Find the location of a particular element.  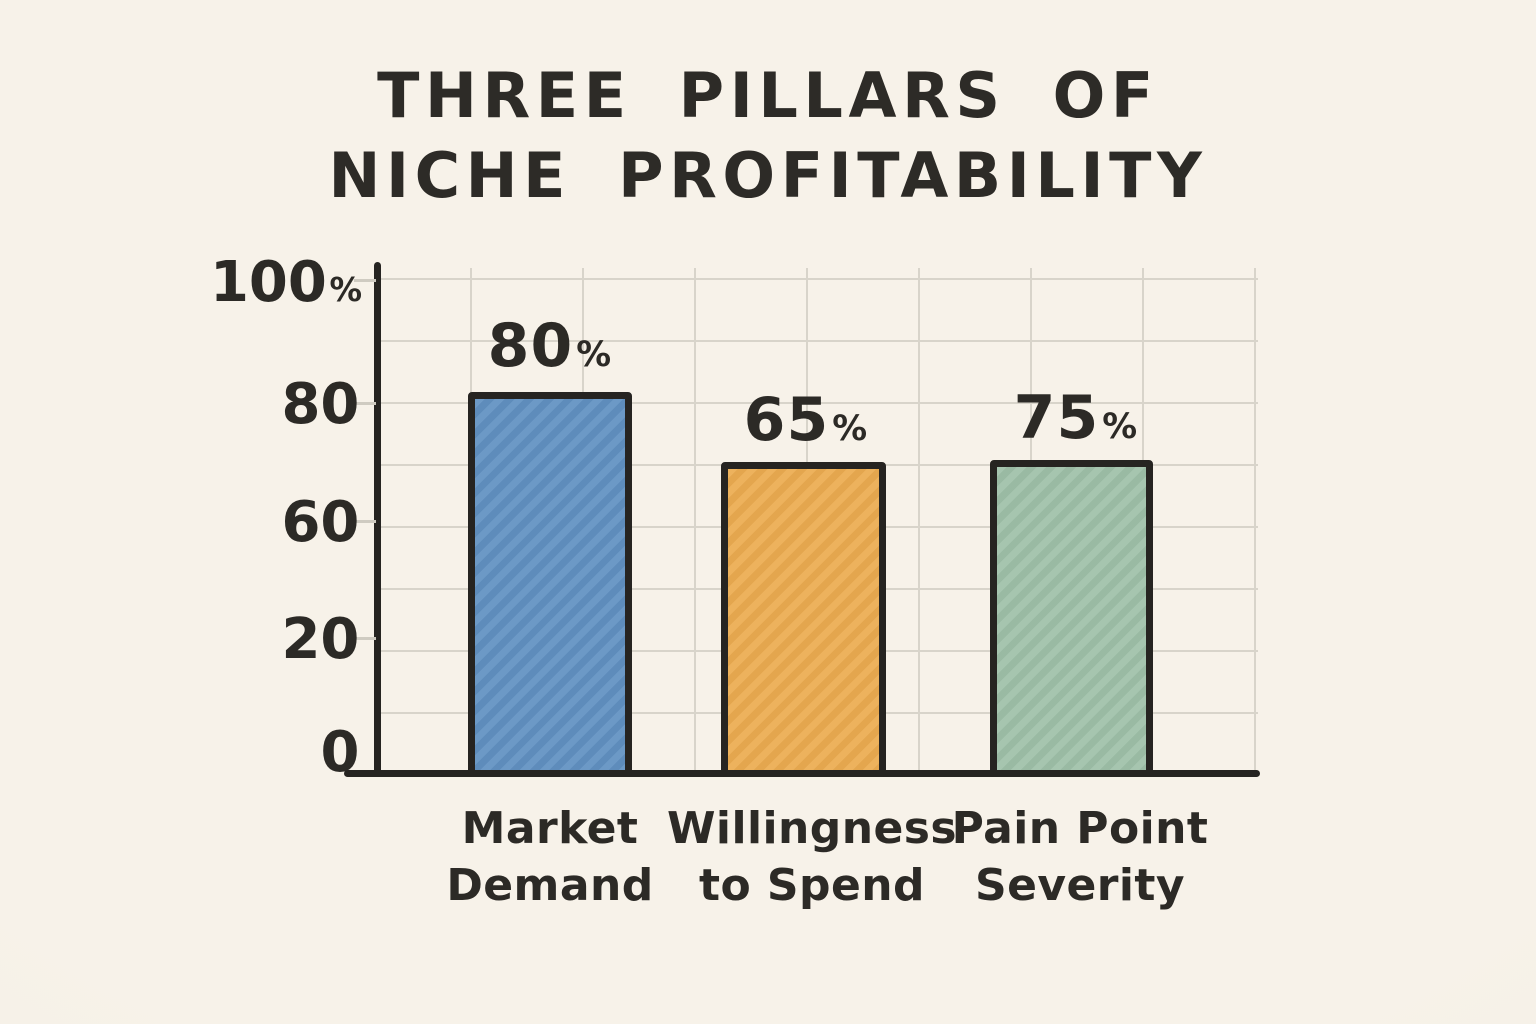

x-axis-label-willingness-to-spend: Willingness to Spend is located at coordinates (812, 857).